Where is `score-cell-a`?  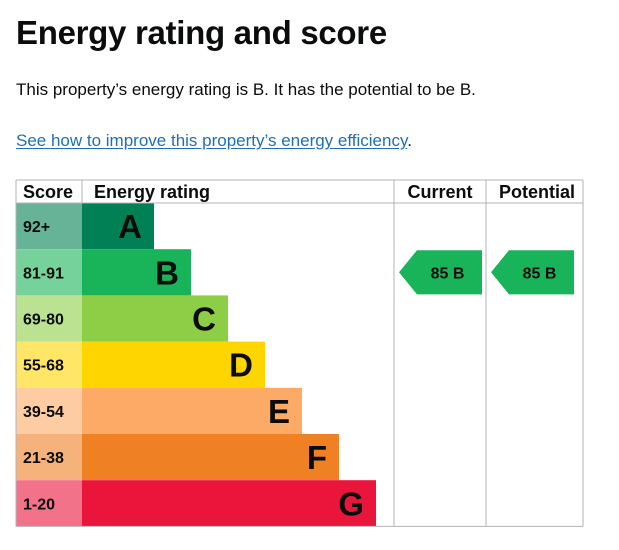 score-cell-a is located at coordinates (49, 226).